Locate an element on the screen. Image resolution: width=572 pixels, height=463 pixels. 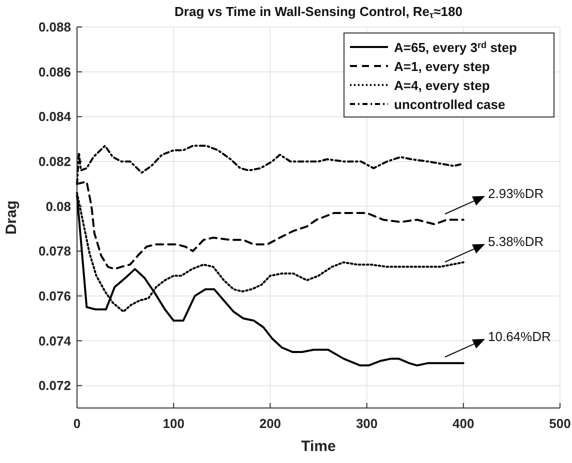
legend-label: A=4, every step is located at coordinates (442, 85).